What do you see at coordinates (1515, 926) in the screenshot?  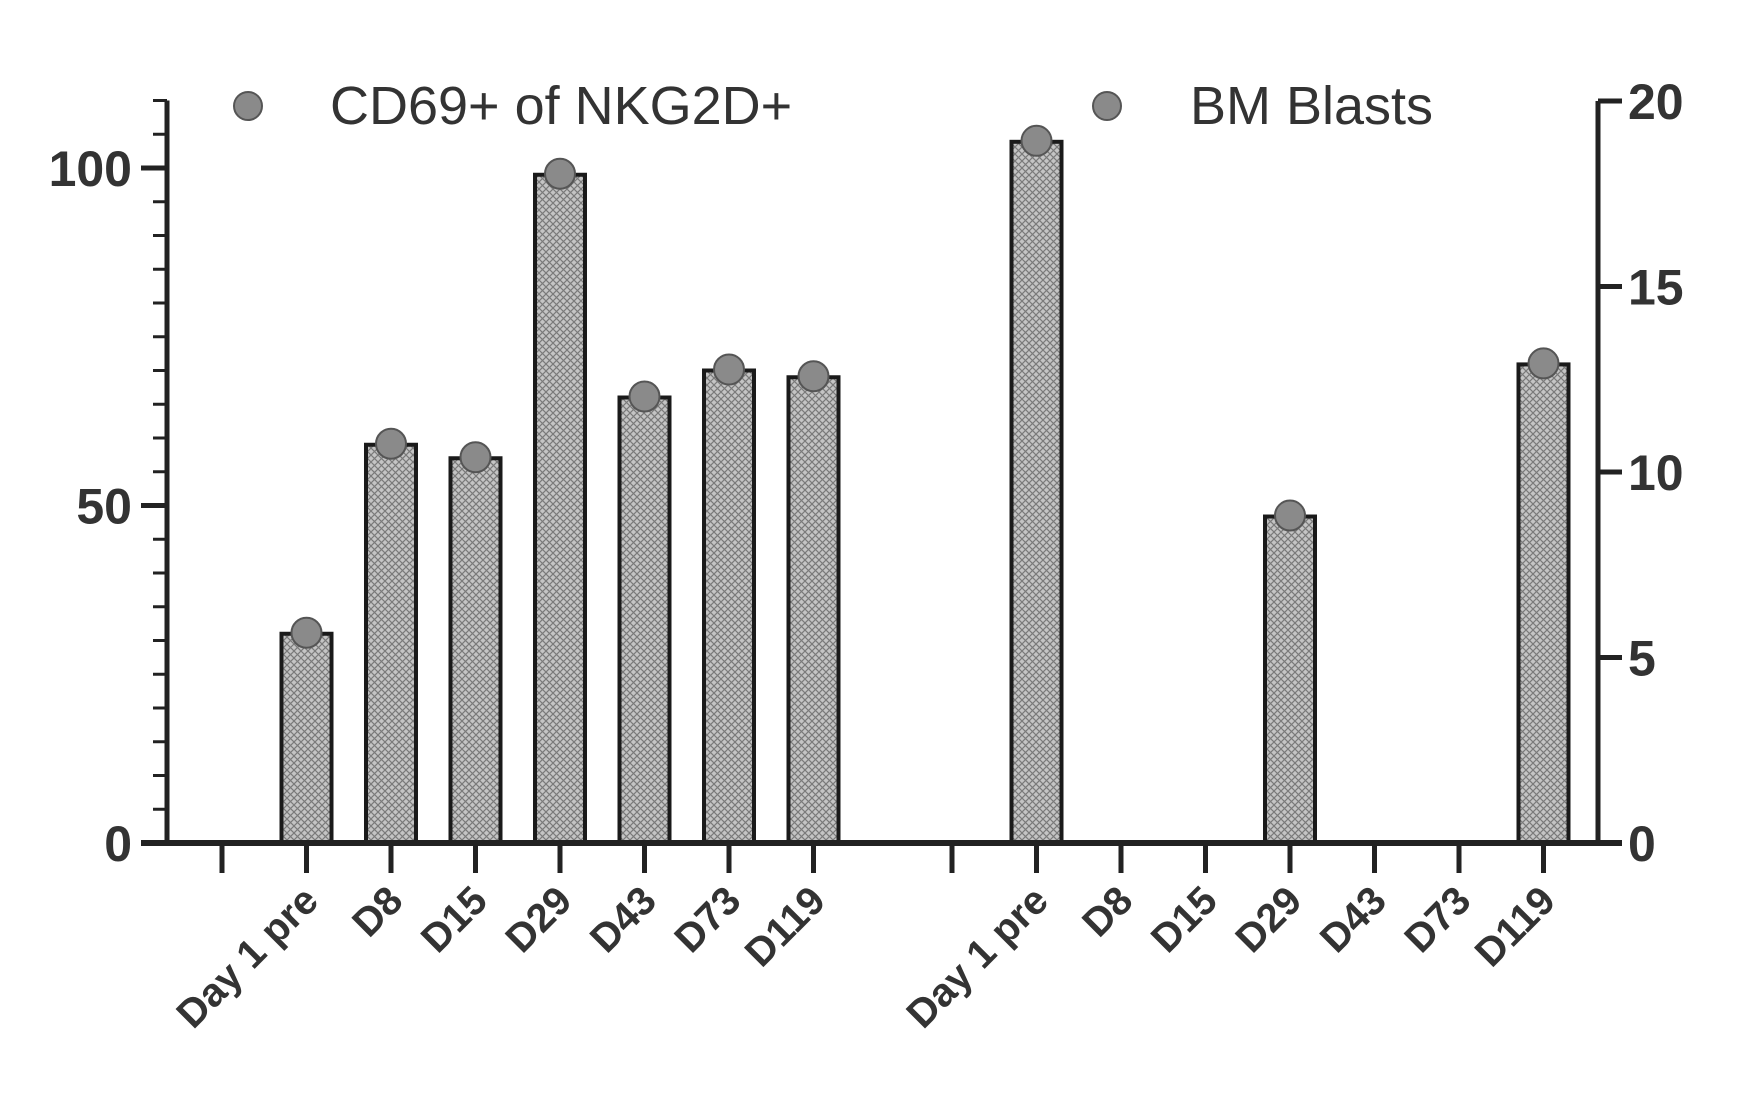 I see `x-tick-label-g2-7: D119` at bounding box center [1515, 926].